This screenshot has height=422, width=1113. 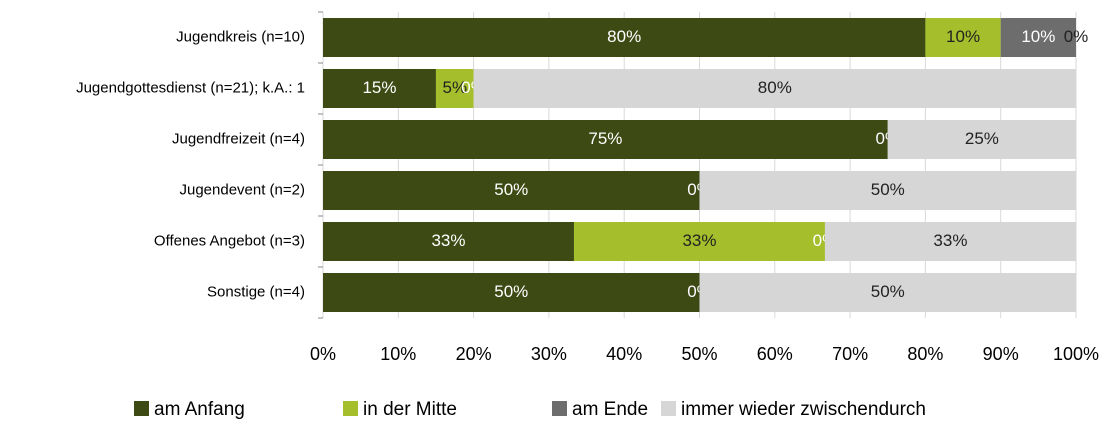 What do you see at coordinates (549, 354) in the screenshot?
I see `x-tick-label: 30%` at bounding box center [549, 354].